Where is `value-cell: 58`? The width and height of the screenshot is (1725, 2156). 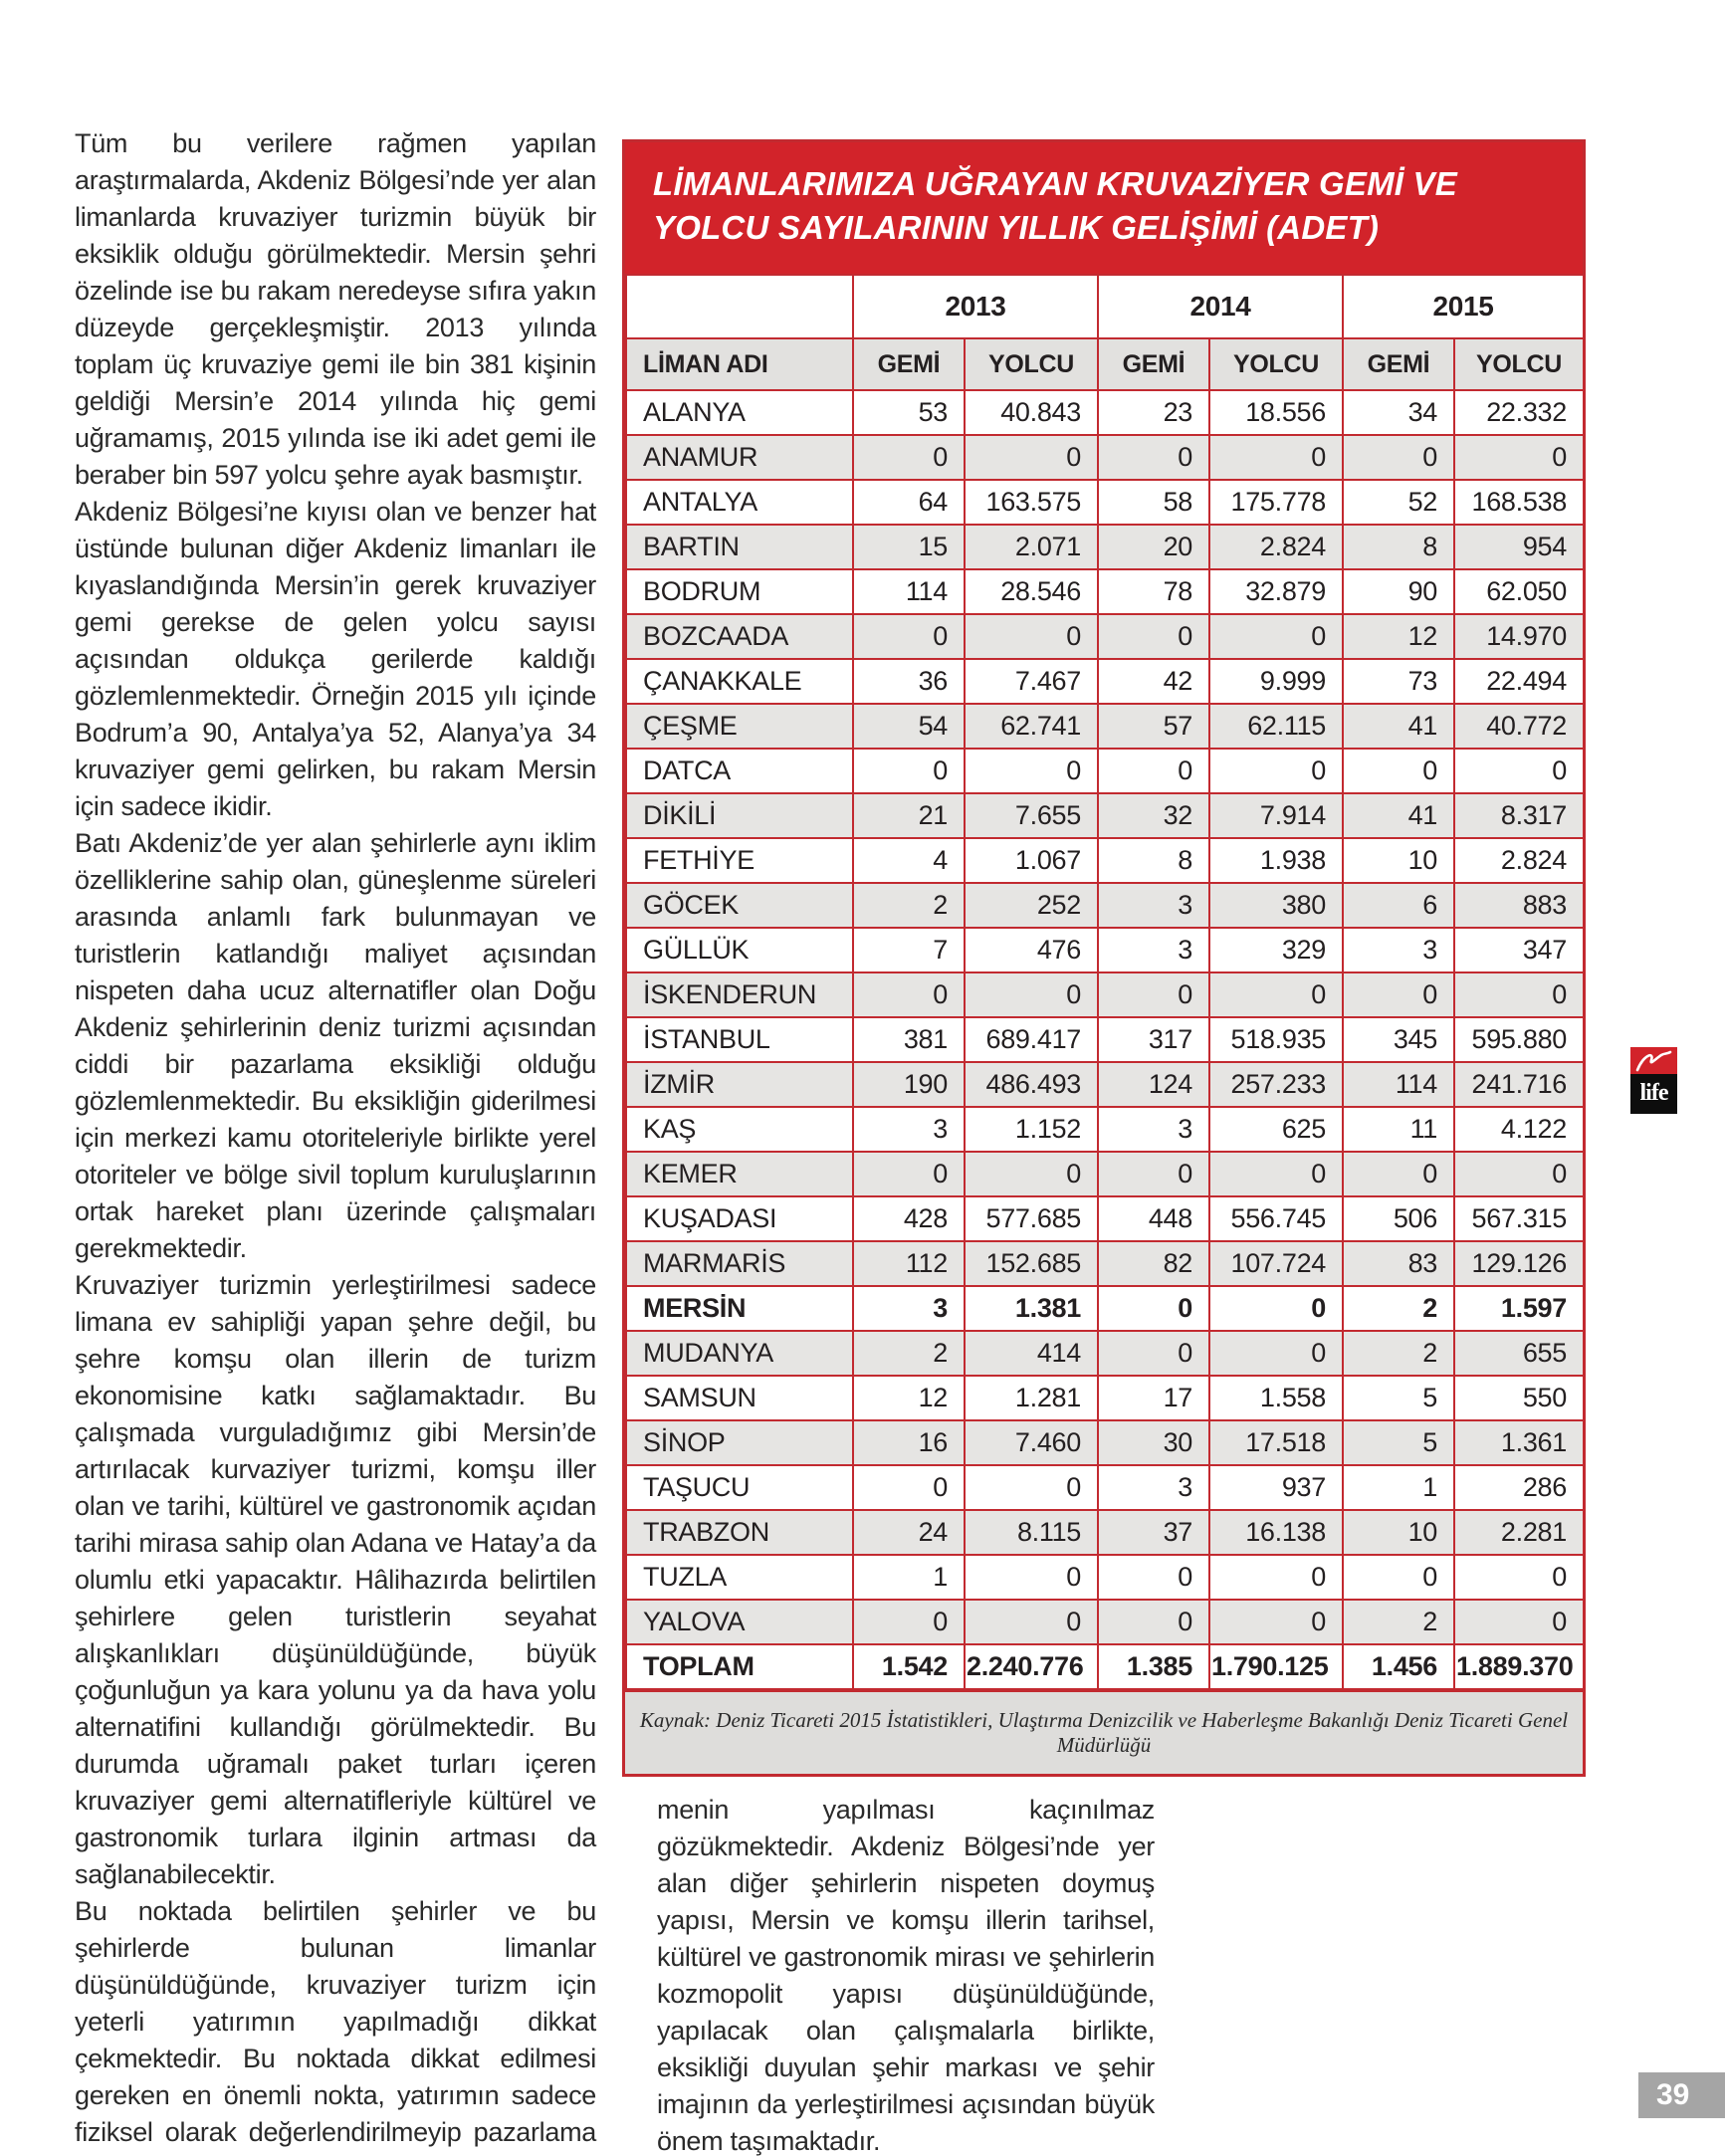
value-cell: 58 is located at coordinates (1153, 502).